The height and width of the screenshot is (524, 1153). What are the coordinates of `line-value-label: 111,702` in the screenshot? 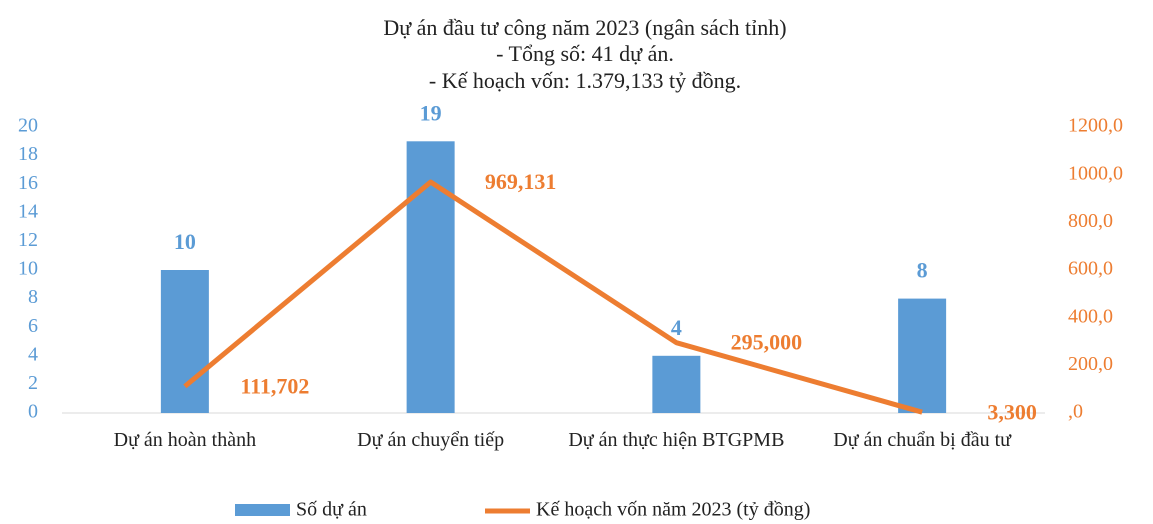 It's located at (274, 385).